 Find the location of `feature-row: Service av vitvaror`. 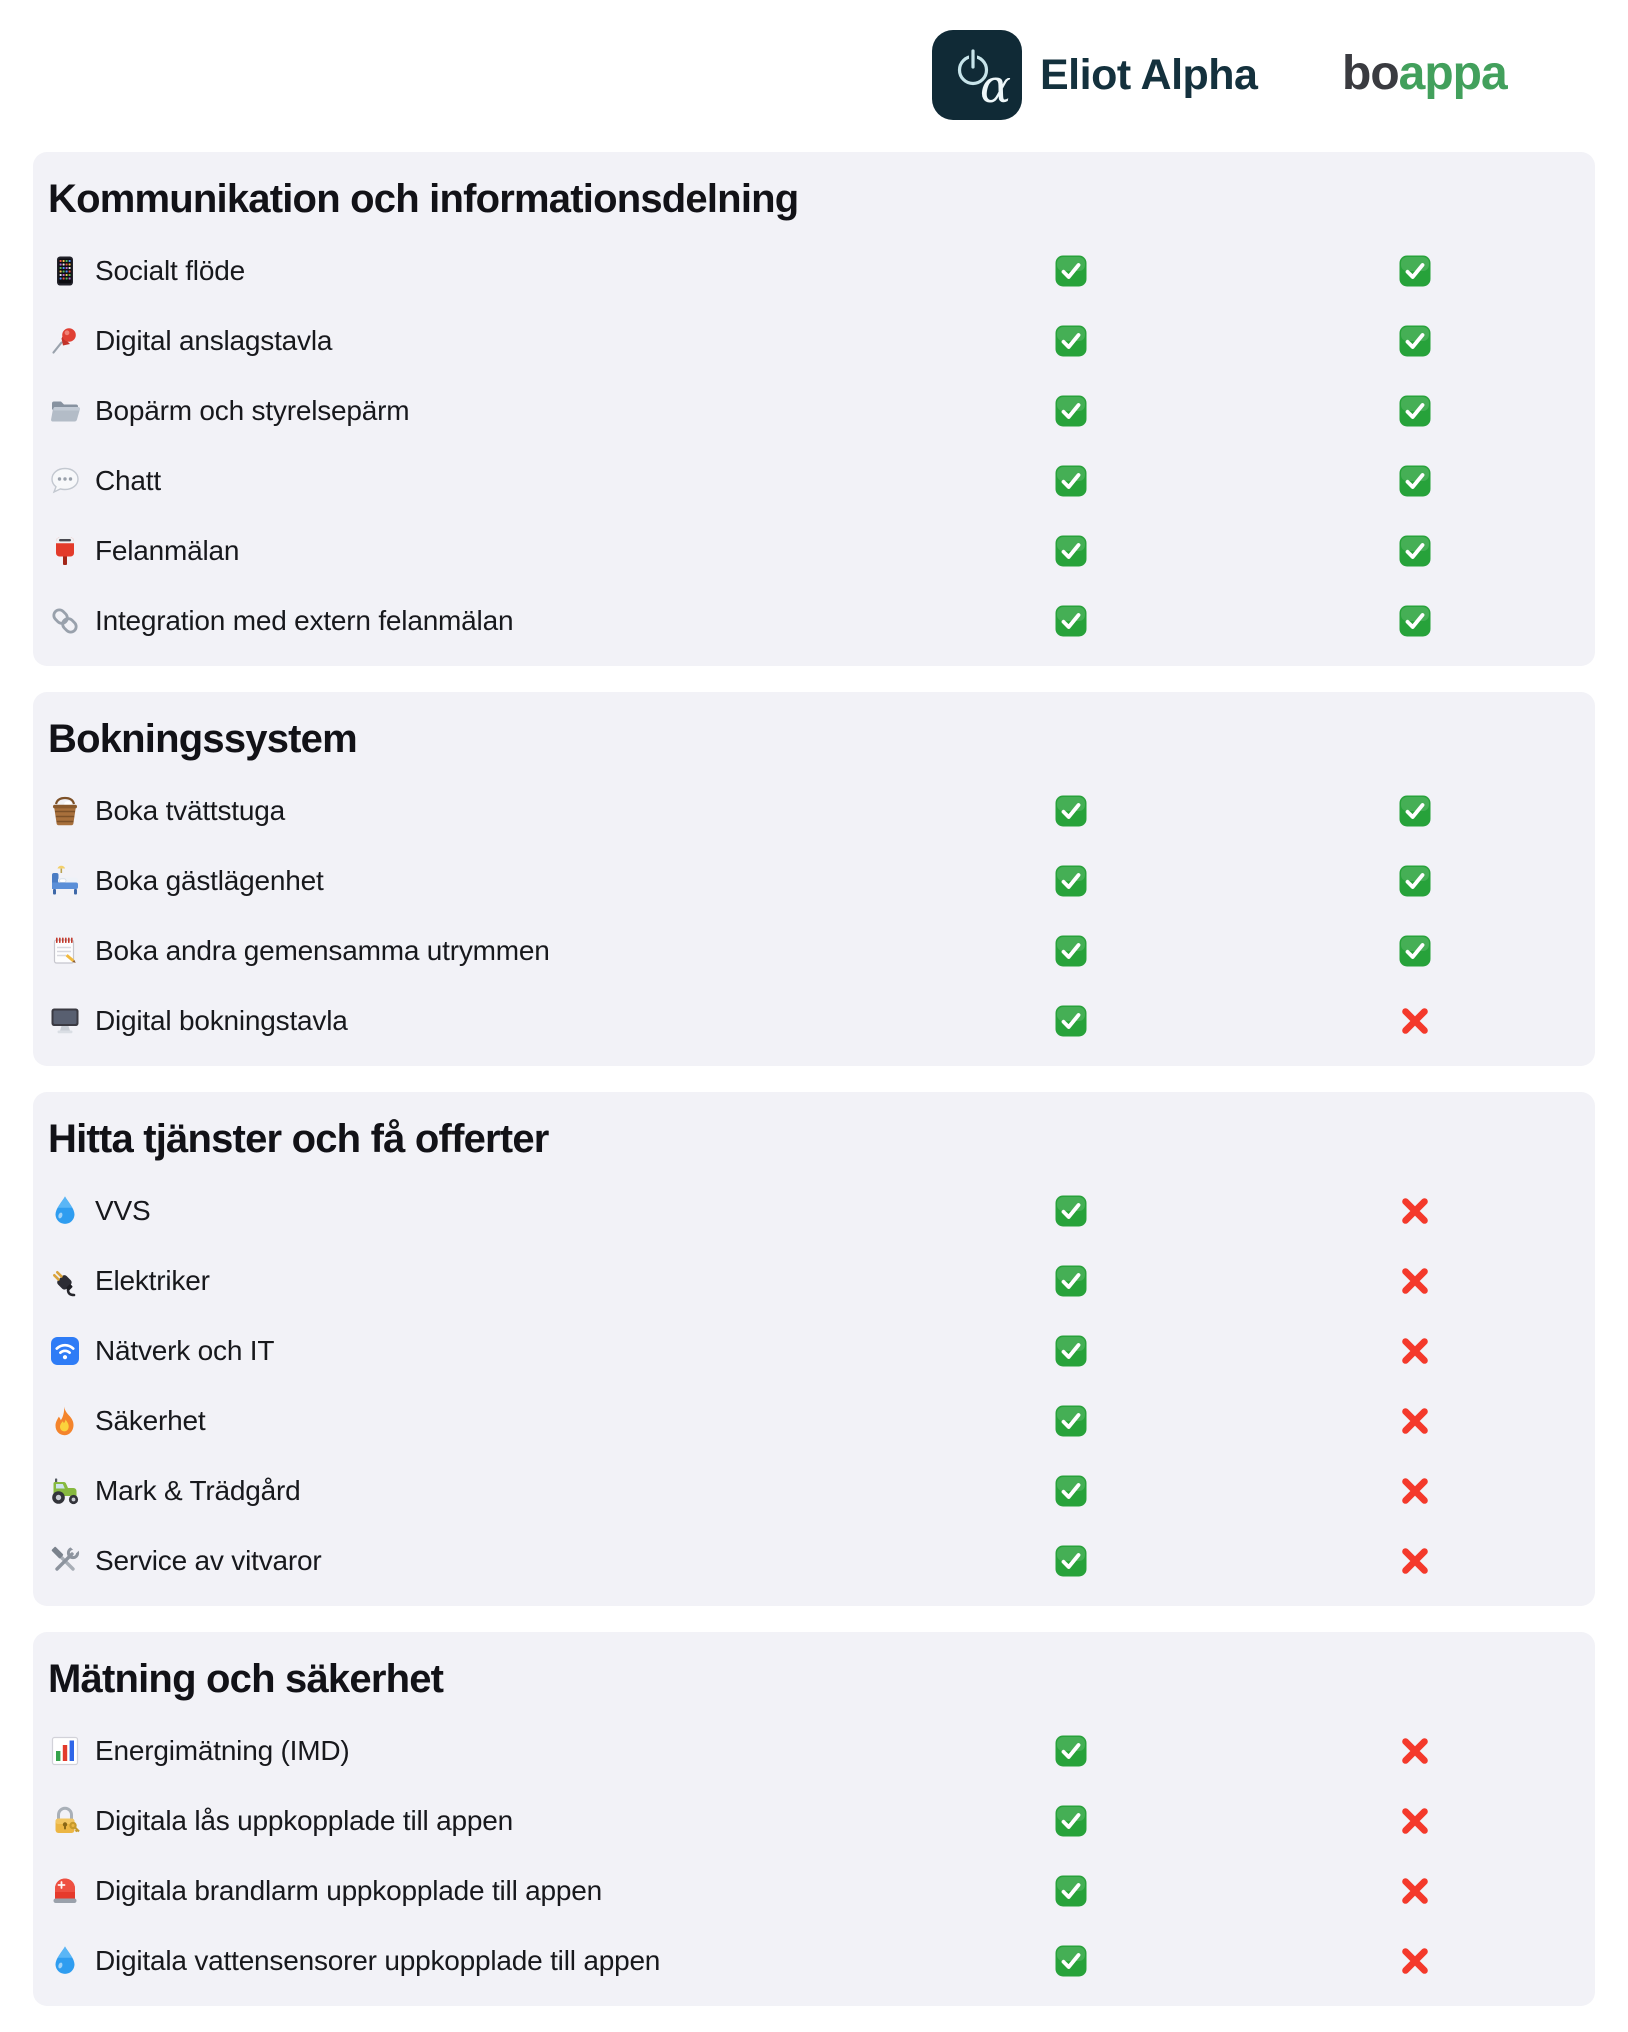

feature-row: Service av vitvaror is located at coordinates (814, 1561).